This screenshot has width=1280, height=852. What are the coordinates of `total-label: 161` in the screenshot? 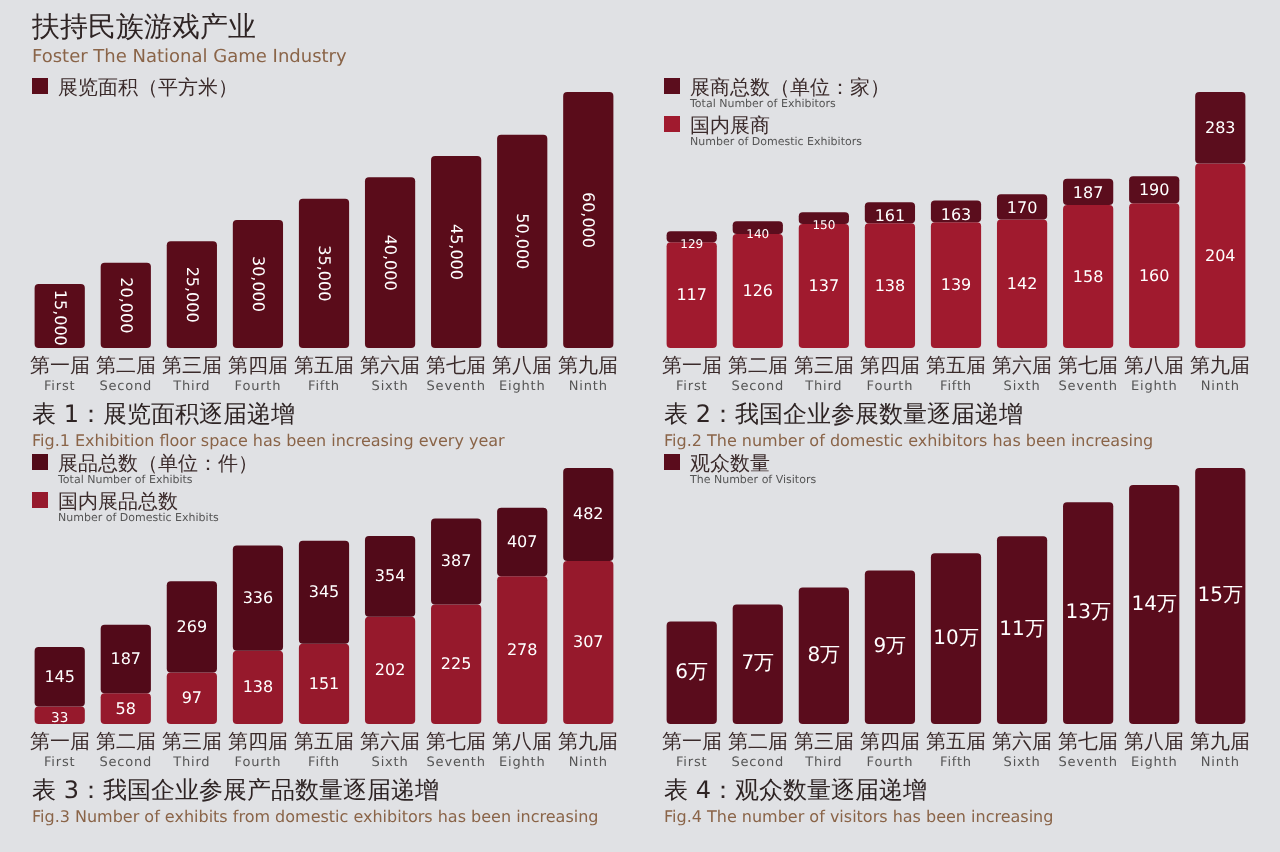 It's located at (890, 216).